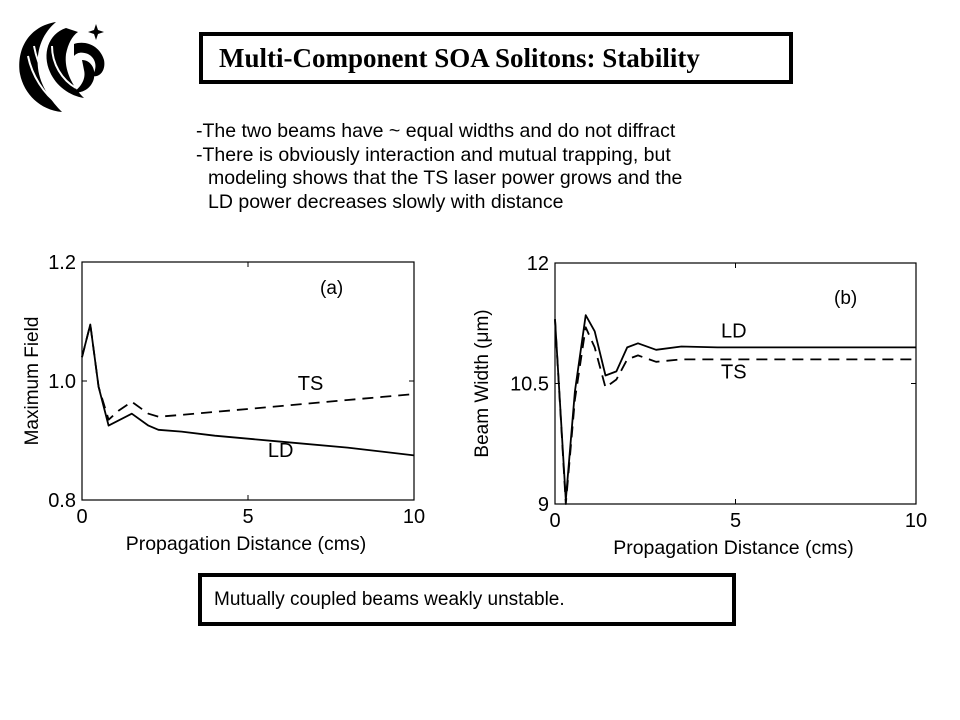 The width and height of the screenshot is (960, 720). What do you see at coordinates (62, 66) in the screenshot?
I see `university-logo` at bounding box center [62, 66].